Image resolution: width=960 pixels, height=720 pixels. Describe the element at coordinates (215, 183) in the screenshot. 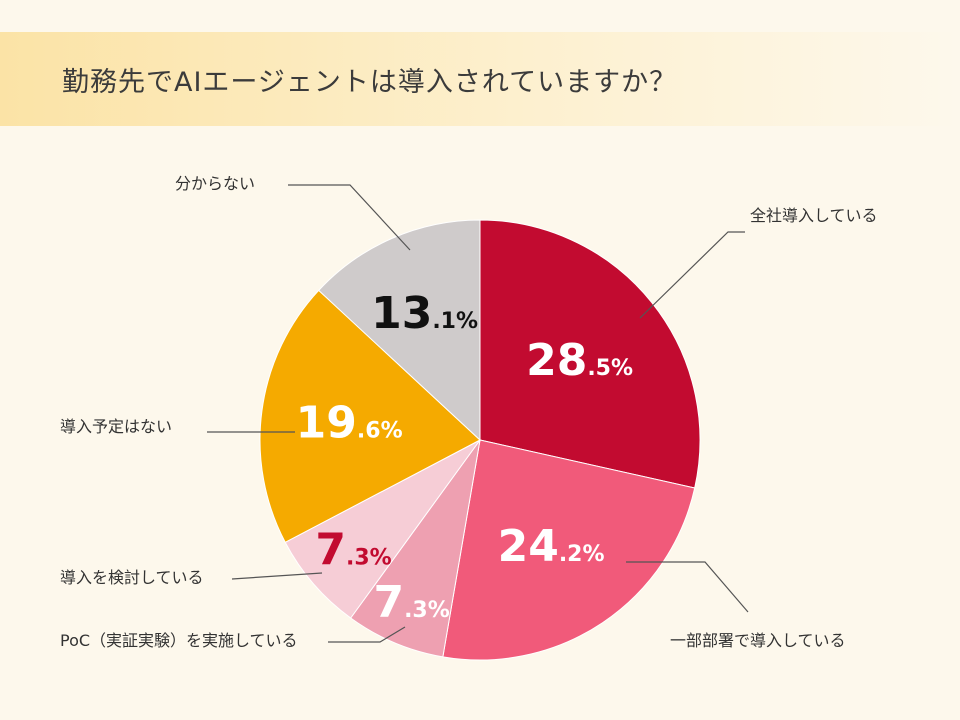

I see `slice-category-label: 分からない` at that location.